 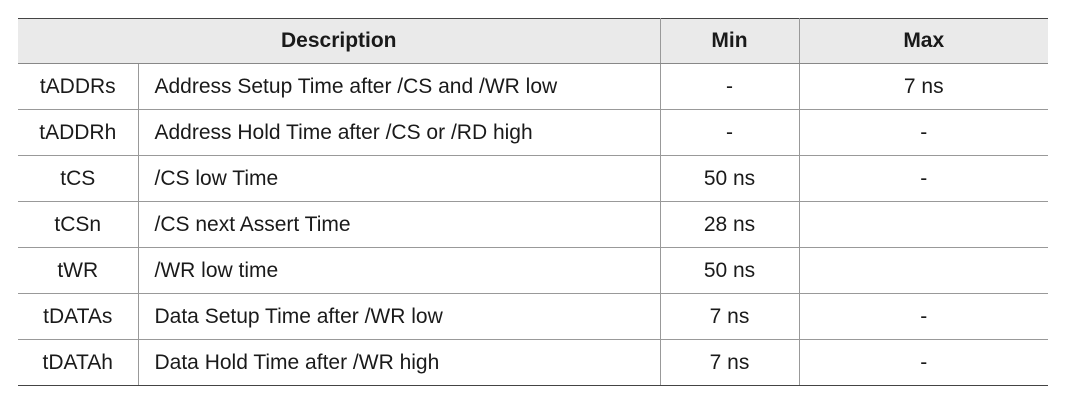 I want to click on description-cell: Data Setup Time after /WR low, so click(x=399, y=316).